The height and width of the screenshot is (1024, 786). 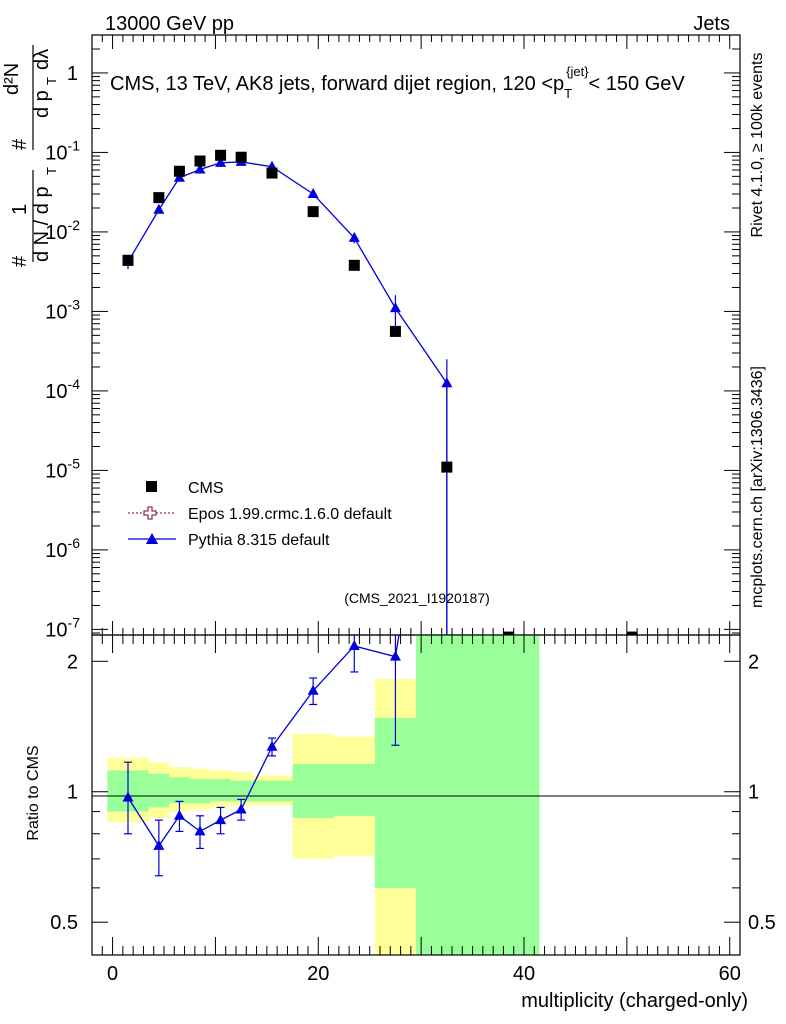 What do you see at coordinates (74, 543) in the screenshot?
I see `y-tick-exponent: -6` at bounding box center [74, 543].